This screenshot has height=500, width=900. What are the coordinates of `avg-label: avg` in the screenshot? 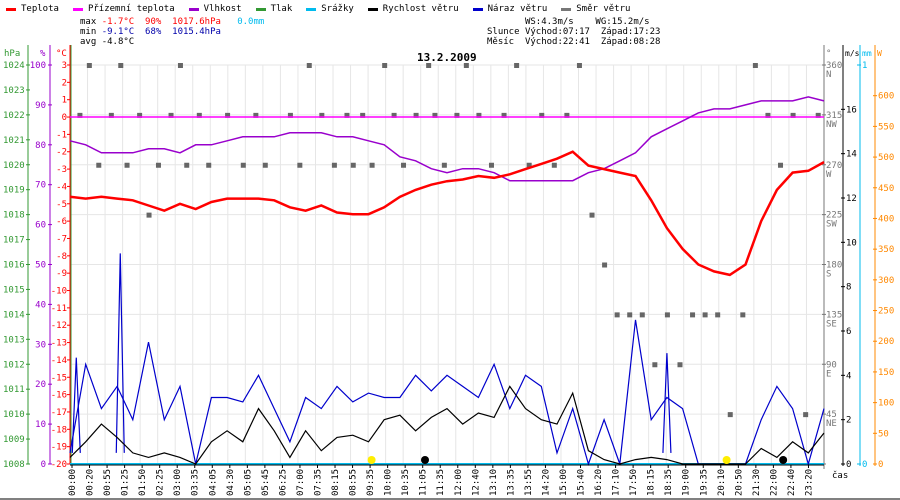 It's located at (88, 42).